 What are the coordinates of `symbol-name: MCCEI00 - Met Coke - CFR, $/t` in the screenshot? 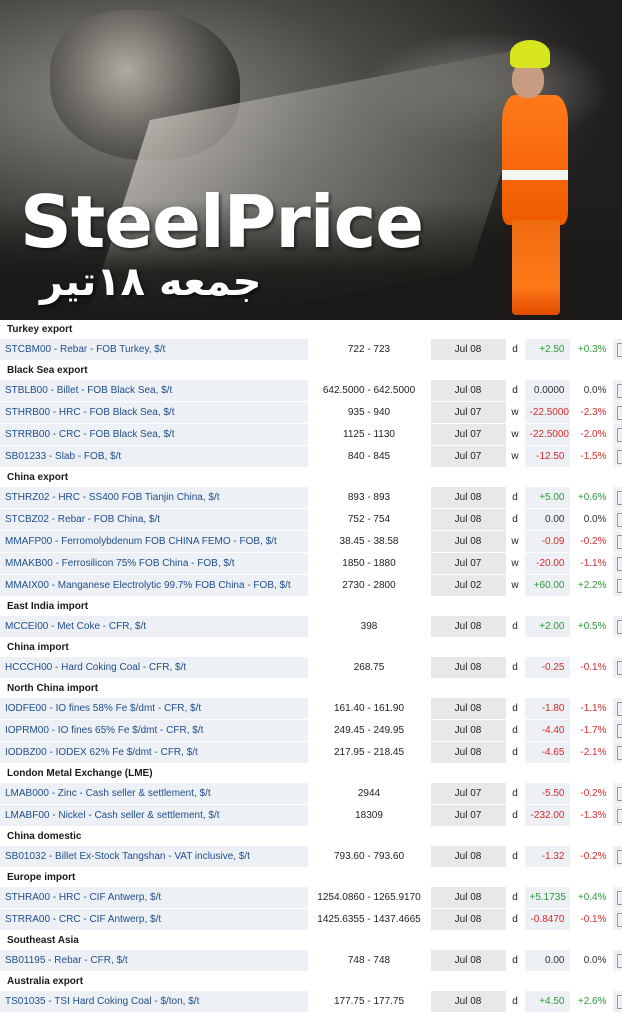 It's located at (154, 627).